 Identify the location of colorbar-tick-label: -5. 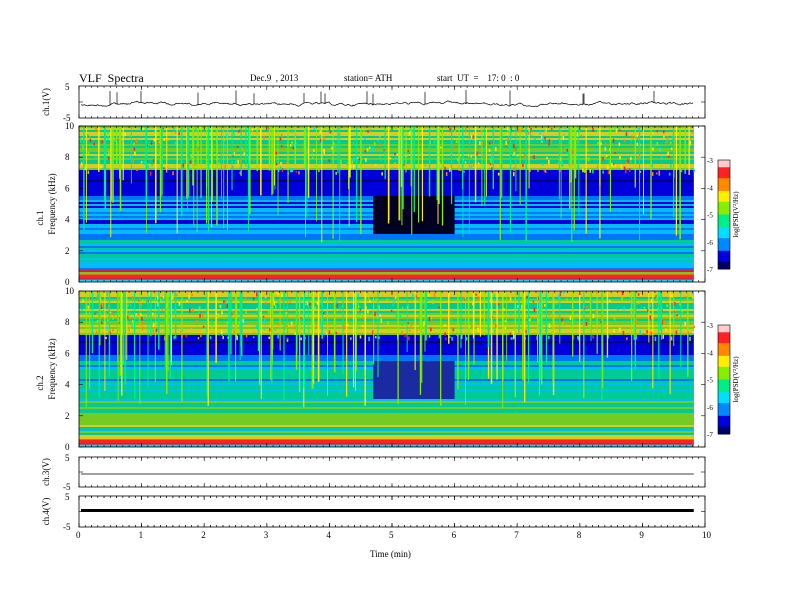
(710, 216).